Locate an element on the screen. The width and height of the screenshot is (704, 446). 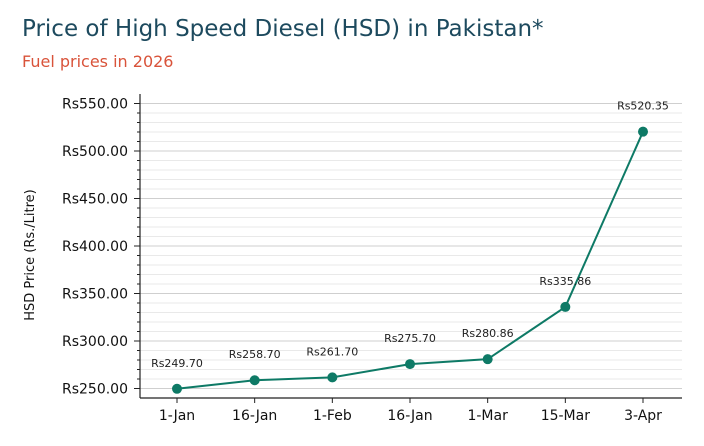
data-label: Rs335.86 is located at coordinates (565, 281).